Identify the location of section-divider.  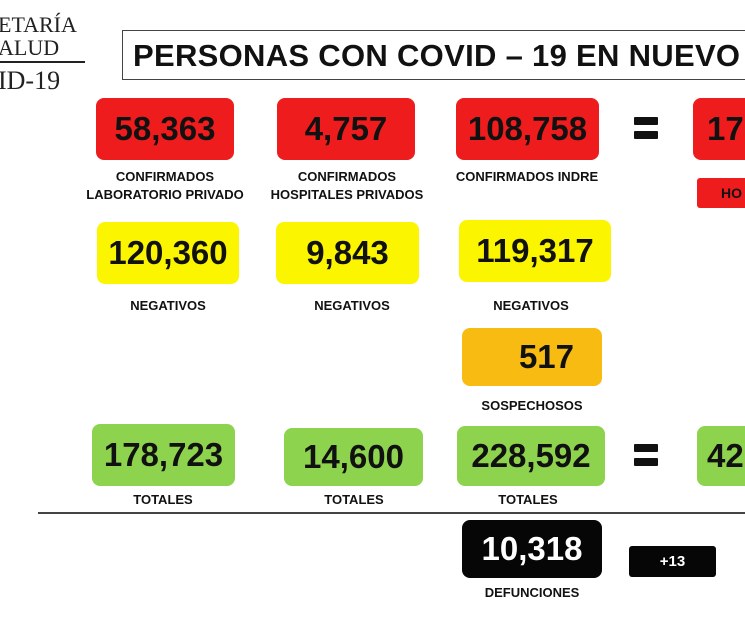
(391, 513).